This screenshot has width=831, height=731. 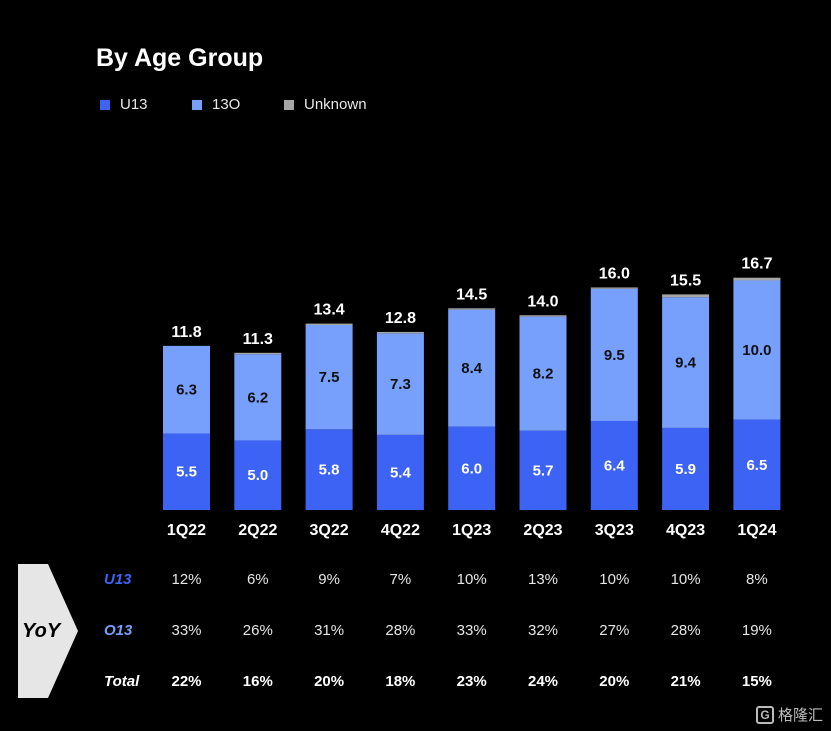 I want to click on data-label-13o-3q22: 7.5, so click(x=329, y=377).